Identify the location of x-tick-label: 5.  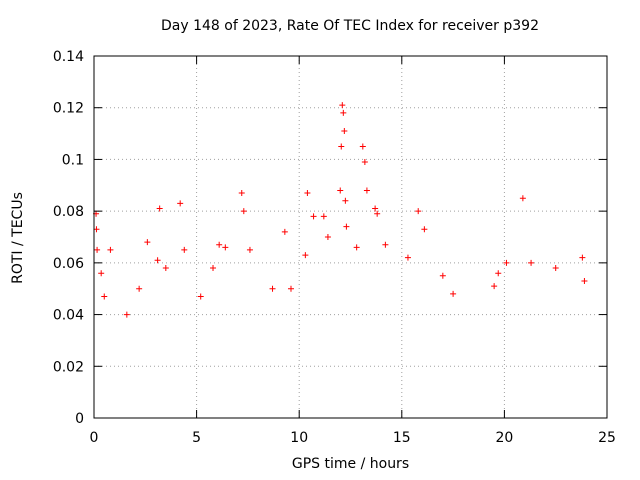
(196, 438).